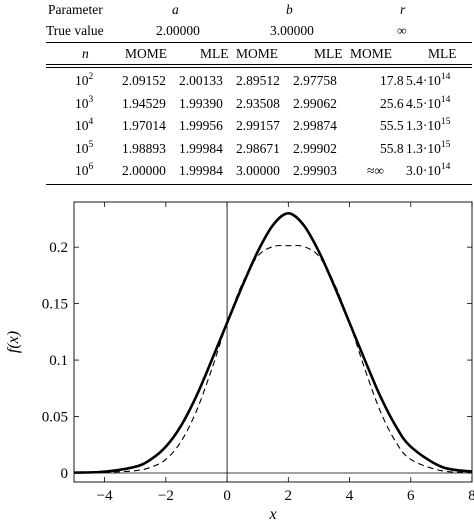 The width and height of the screenshot is (474, 526). Describe the element at coordinates (144, 80) in the screenshot. I see `cell-a-mome: 2.09152` at that location.